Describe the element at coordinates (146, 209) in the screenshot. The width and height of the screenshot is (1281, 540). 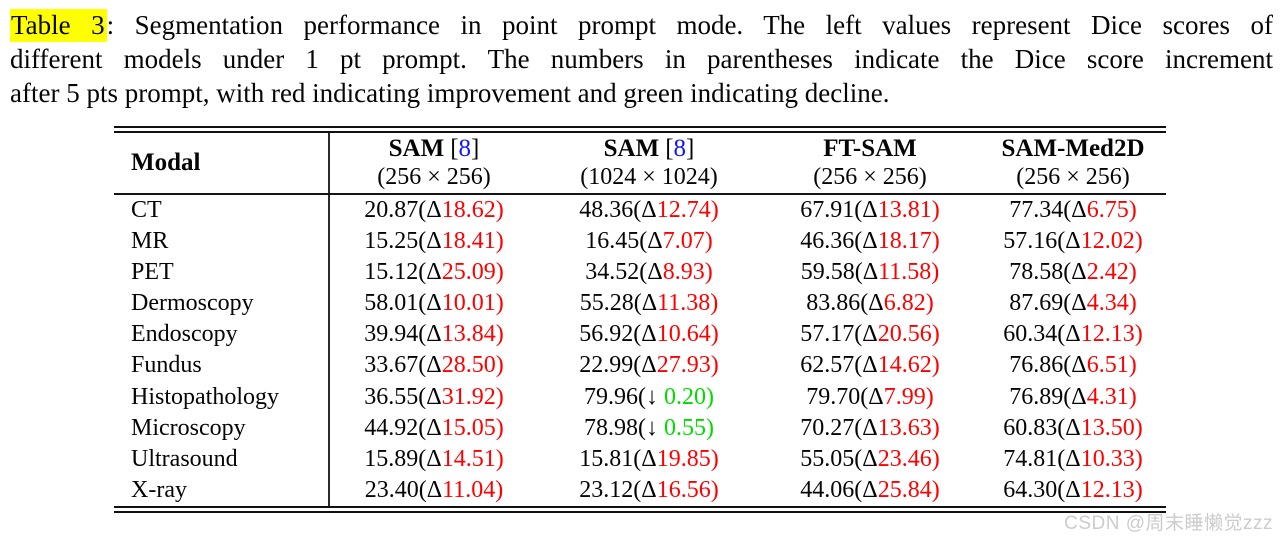
I see `row-label-modal: CT` at that location.